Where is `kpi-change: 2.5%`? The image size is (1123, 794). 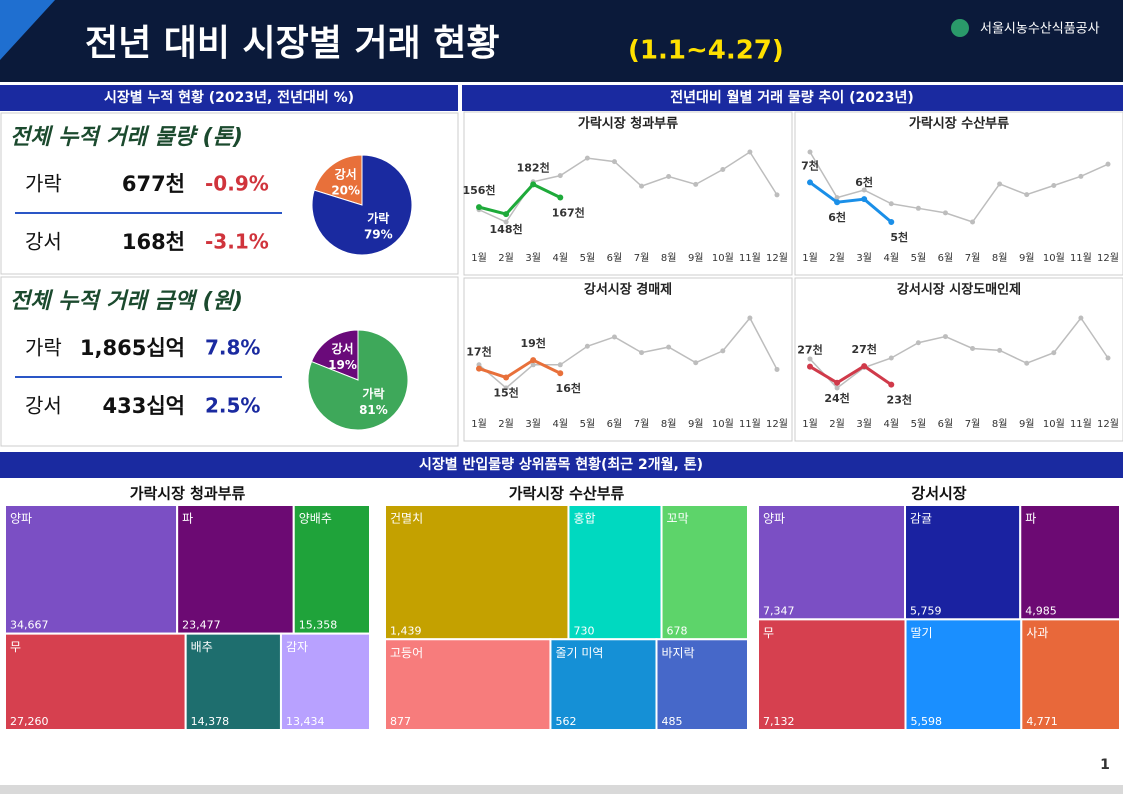
kpi-change: 2.5% is located at coordinates (232, 406).